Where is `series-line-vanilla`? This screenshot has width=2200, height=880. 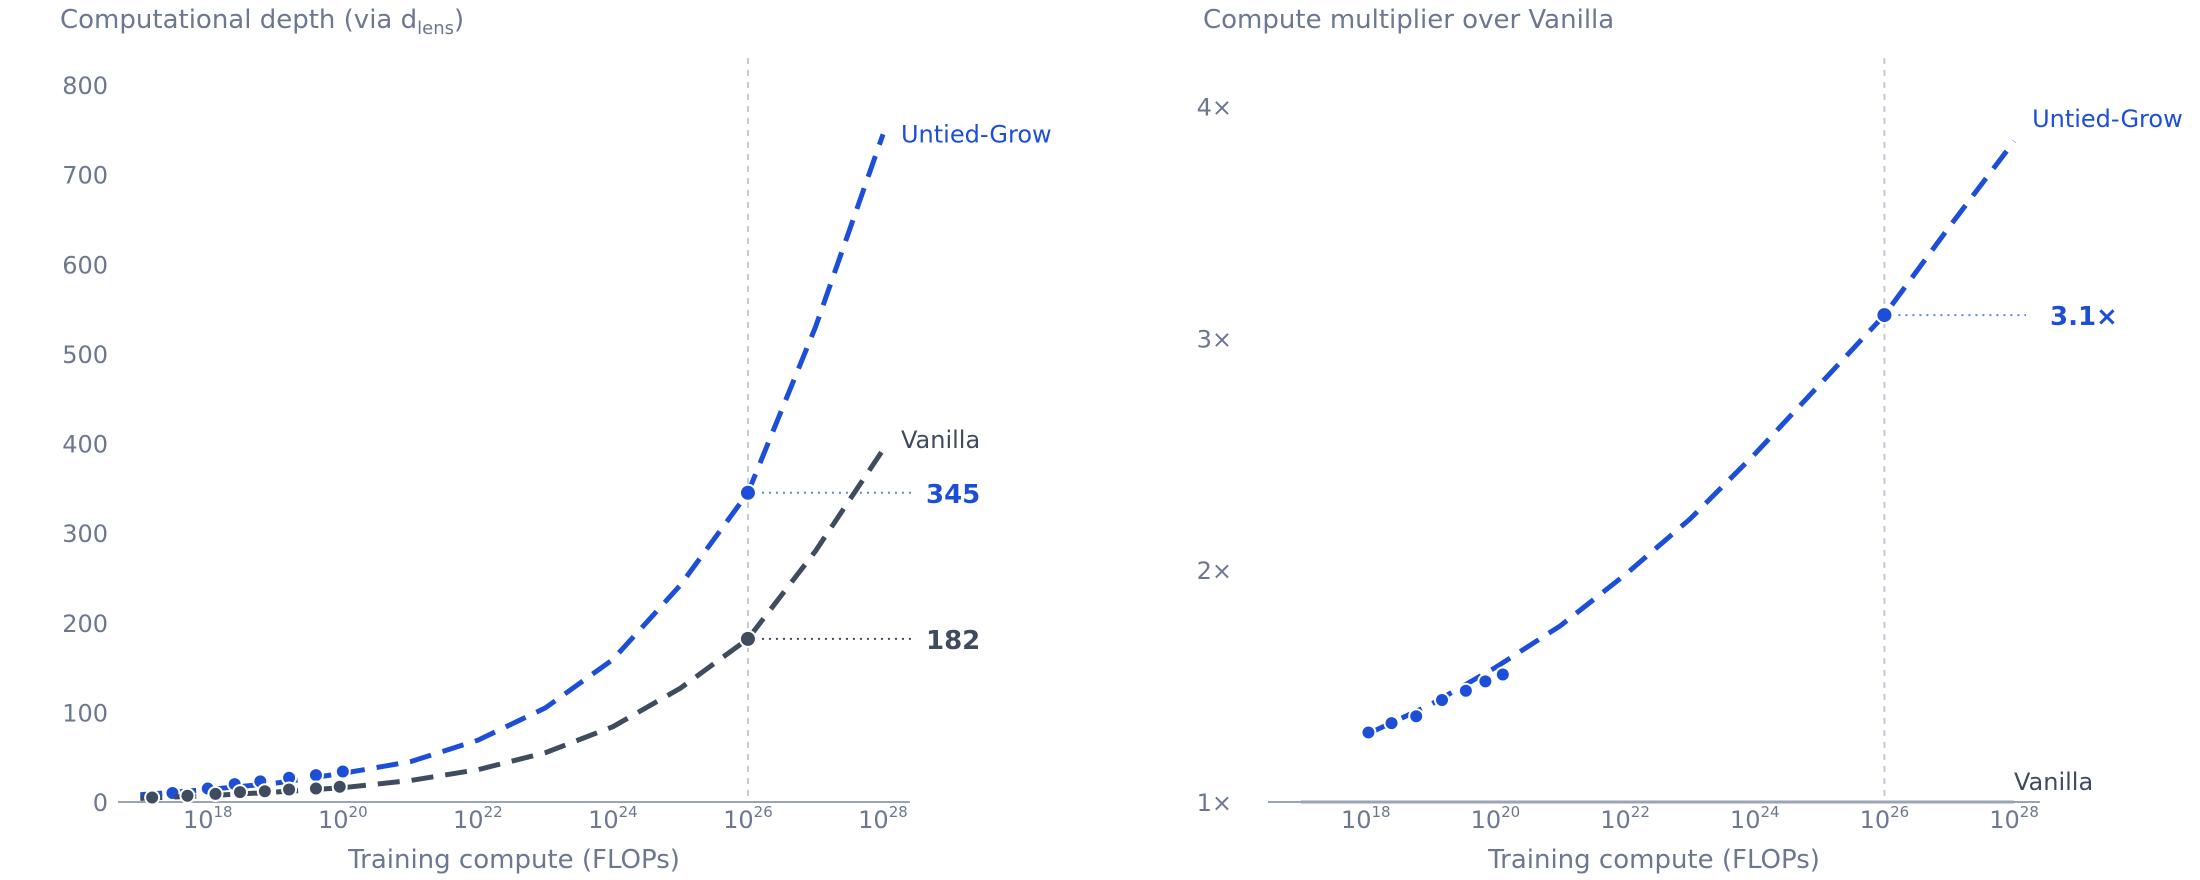 series-line-vanilla is located at coordinates (513, 624).